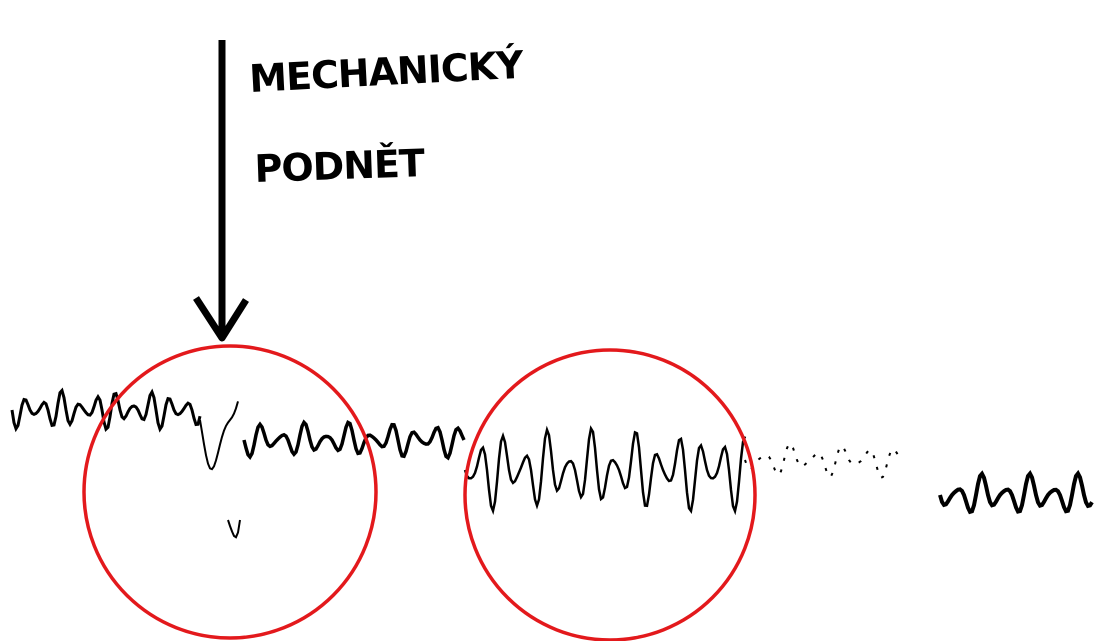 This screenshot has height=641, width=1095. Describe the element at coordinates (340, 166) in the screenshot. I see `label-line-2: PODNĚT` at that location.